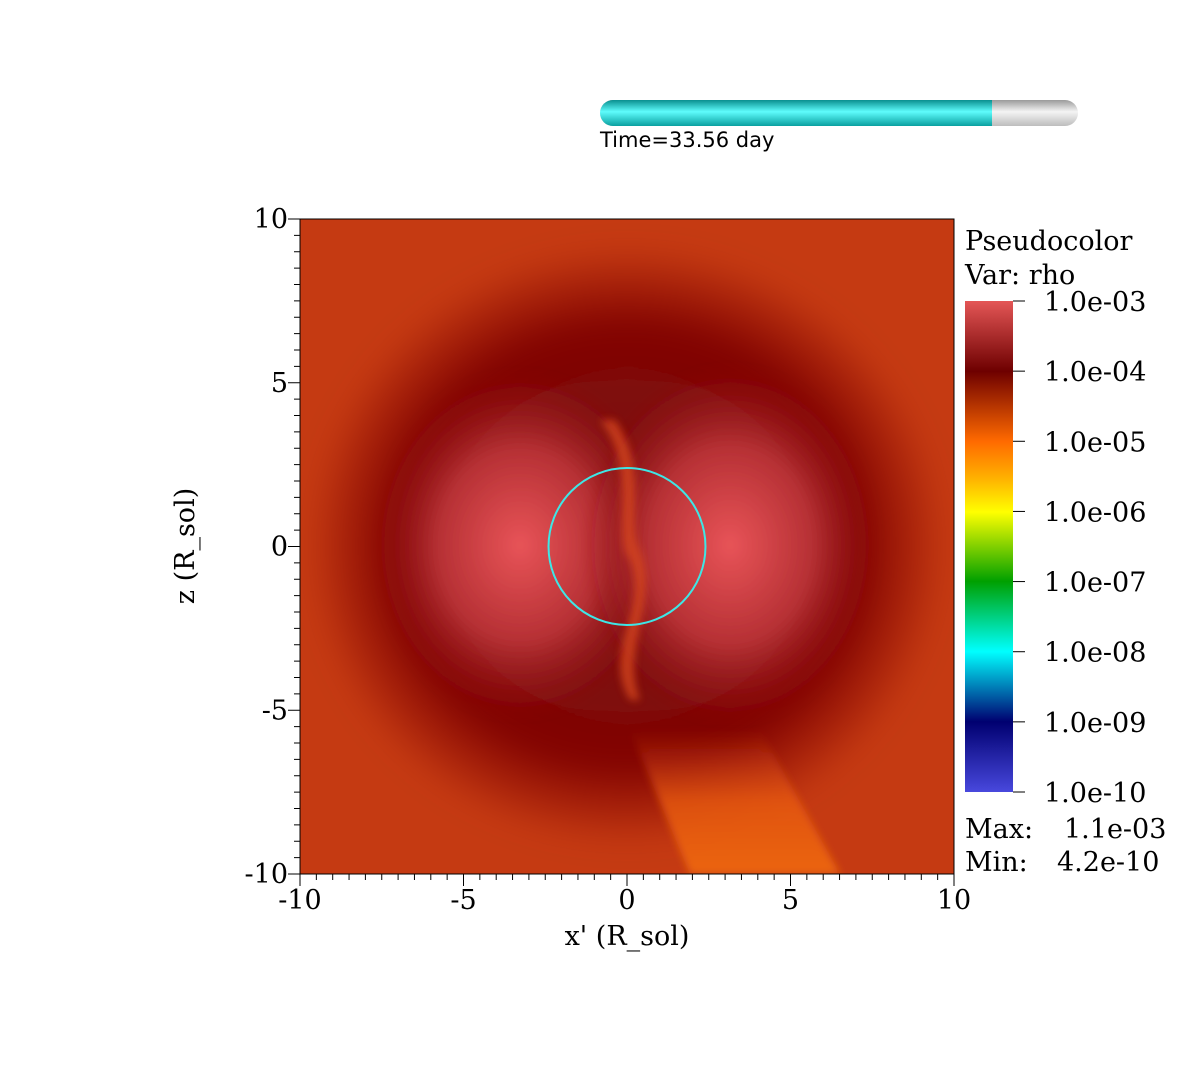 The height and width of the screenshot is (1092, 1200). I want to click on time-label: Time=33.56 day, so click(687, 140).